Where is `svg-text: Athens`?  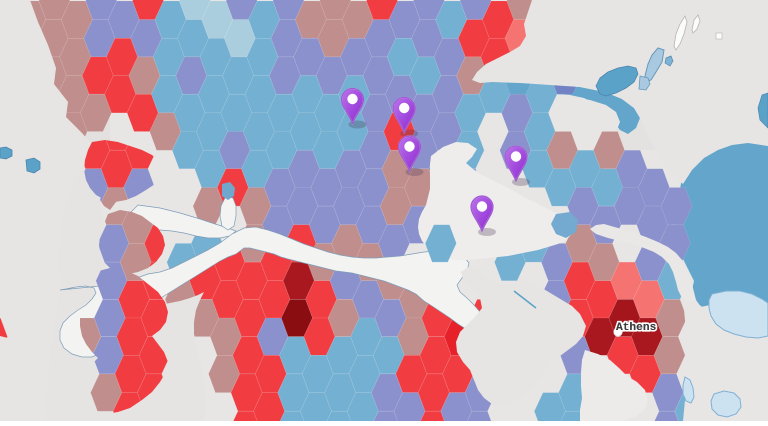 svg-text: Athens is located at coordinates (636, 328).